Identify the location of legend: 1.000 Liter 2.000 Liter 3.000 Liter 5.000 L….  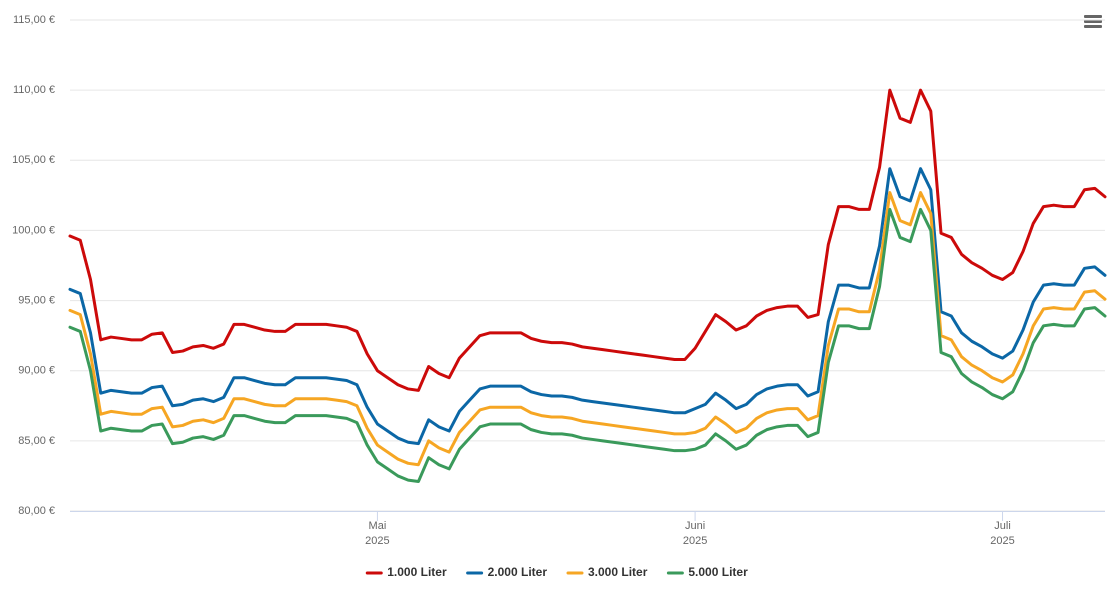
(556, 572).